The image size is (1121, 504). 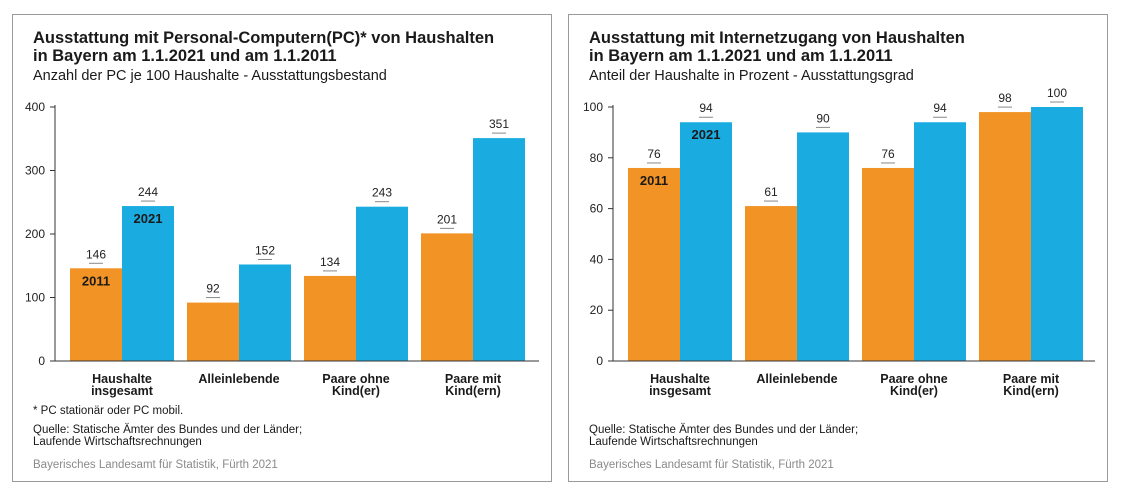 I want to click on y-tick-label: 20, so click(x=597, y=310).